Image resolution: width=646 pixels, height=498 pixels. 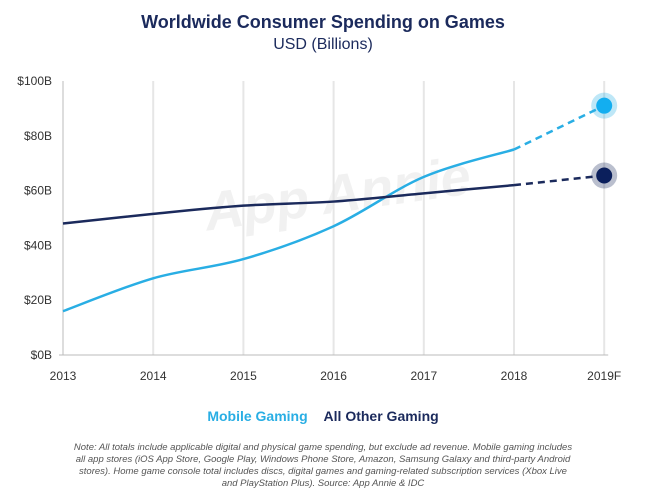 I want to click on legend-all-other-gaming: All Other Gaming, so click(x=381, y=416).